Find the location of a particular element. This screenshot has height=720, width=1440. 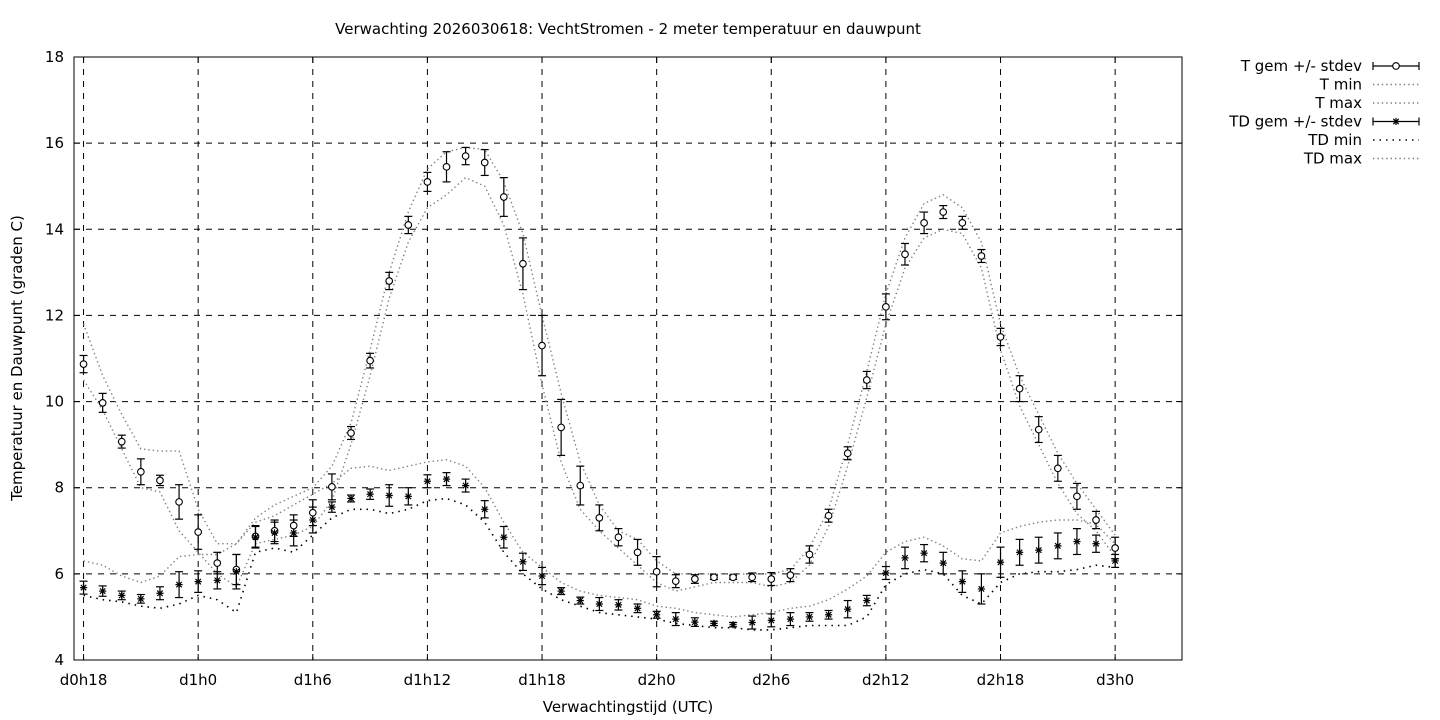

y-tick-label: 6 is located at coordinates (59, 574).